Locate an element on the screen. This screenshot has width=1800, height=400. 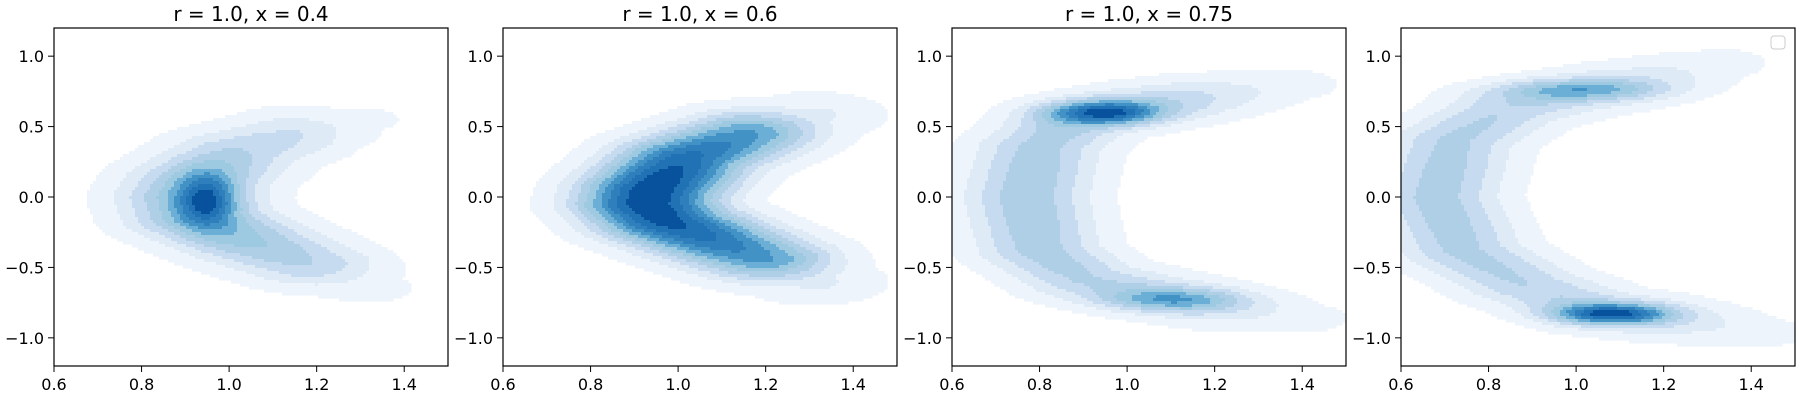
legend-box is located at coordinates (1778, 42).